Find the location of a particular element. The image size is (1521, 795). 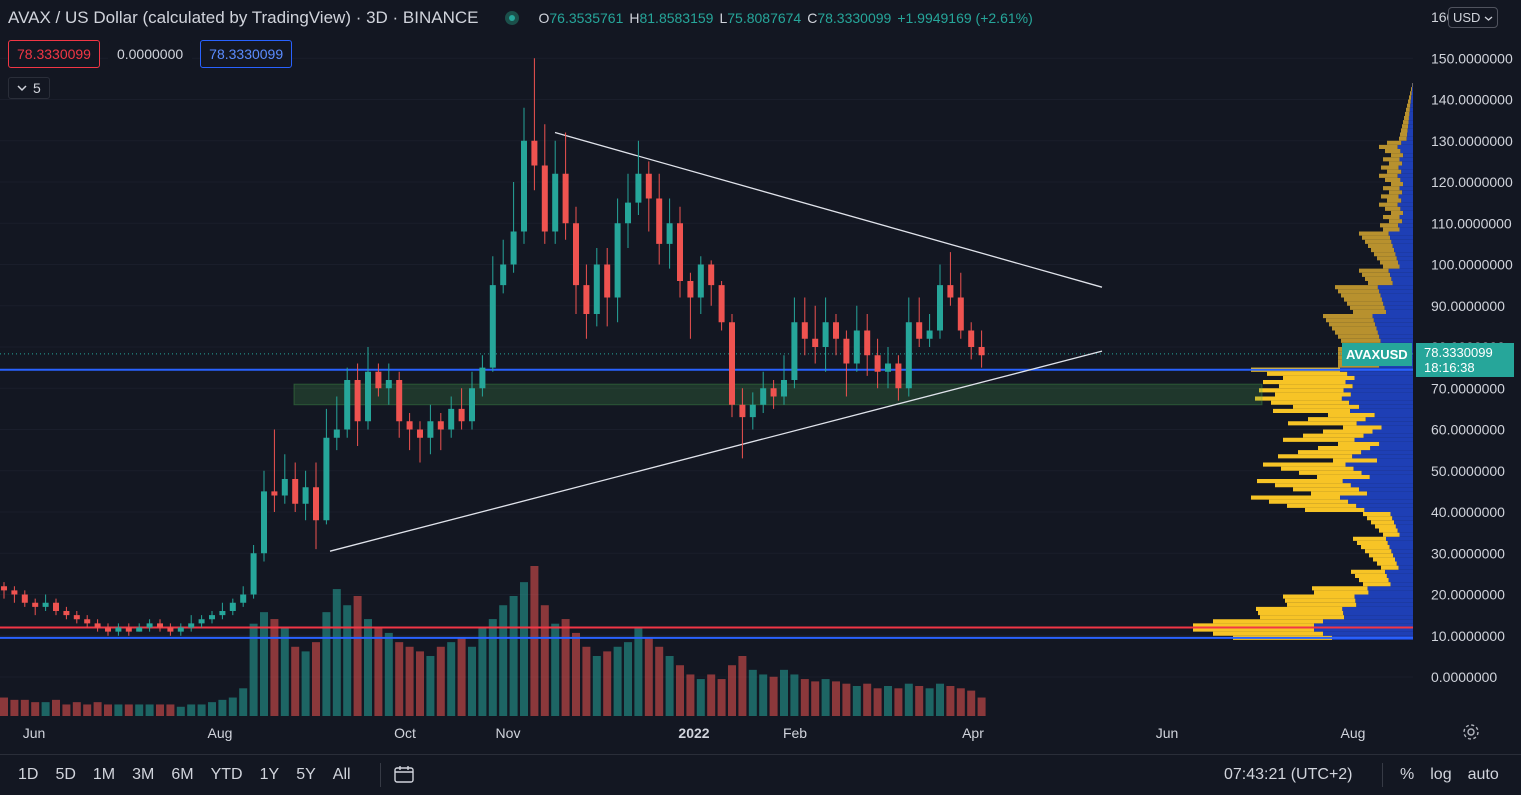

gear-icon is located at coordinates (1471, 732).